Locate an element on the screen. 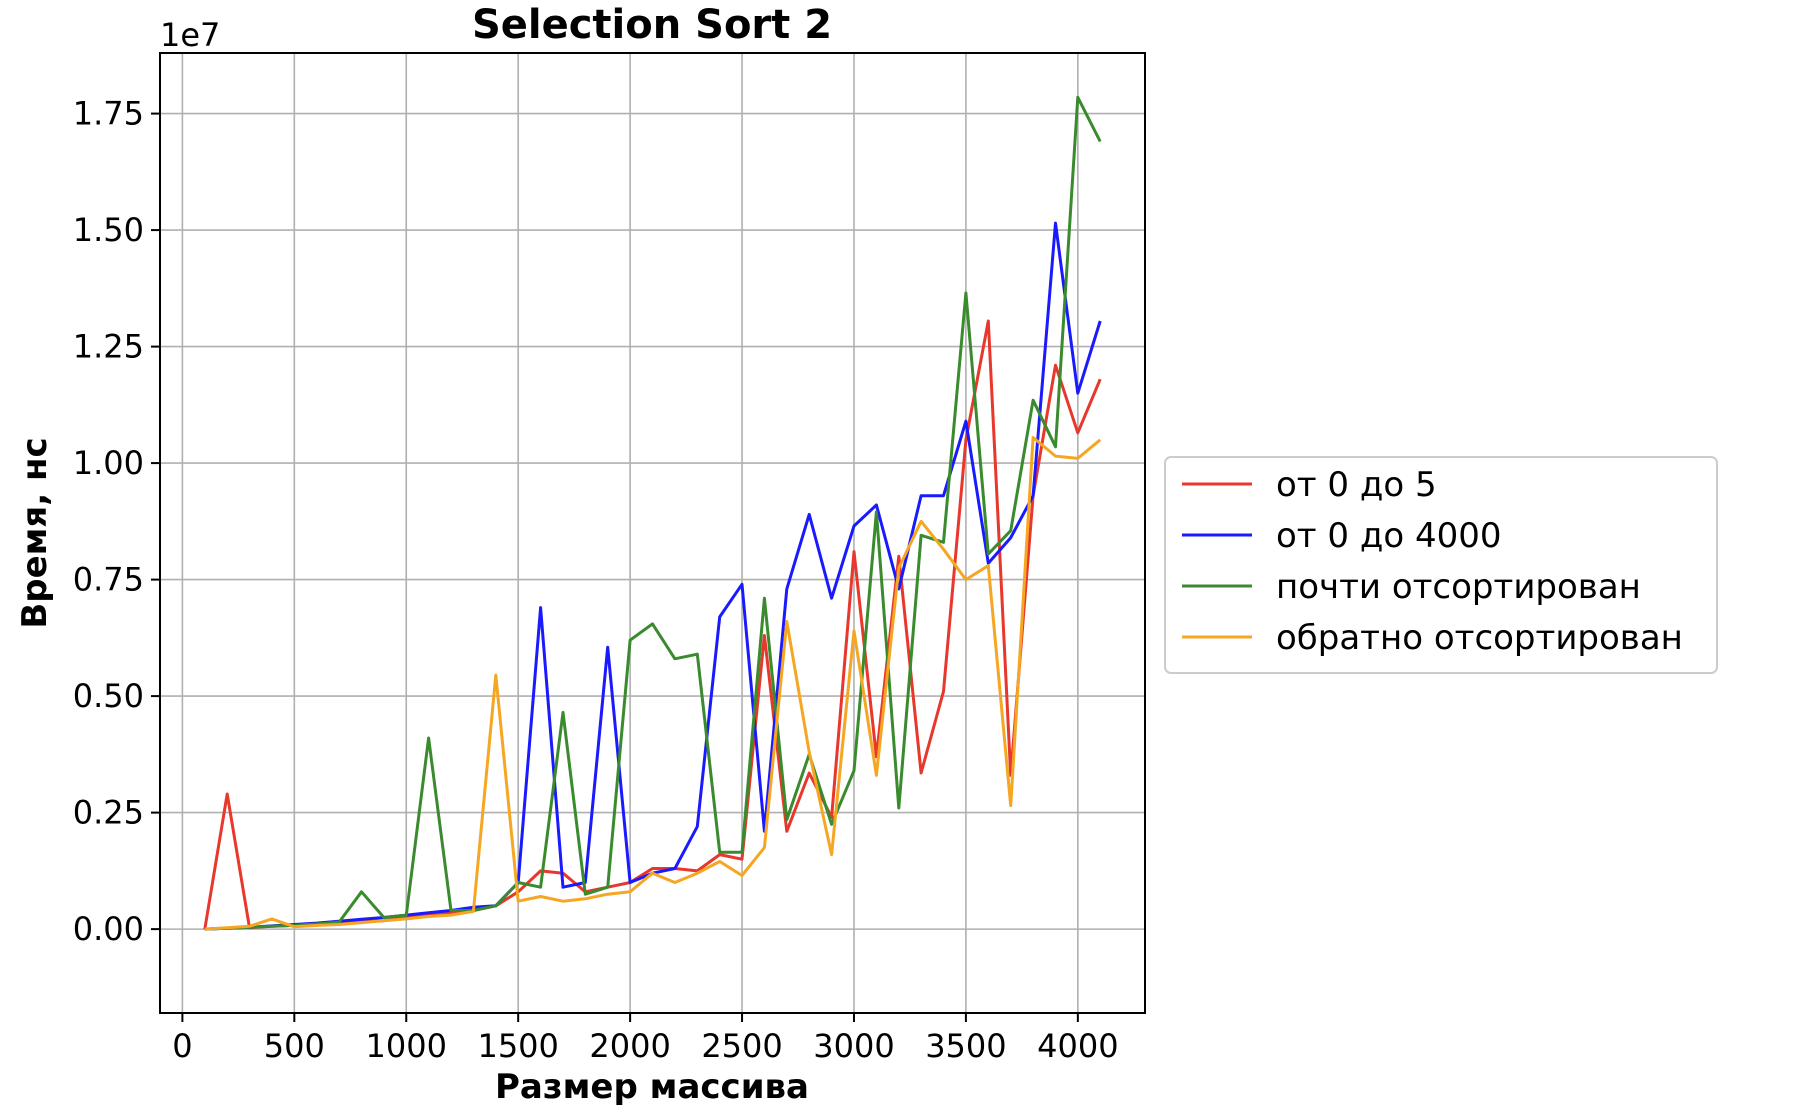 This screenshot has width=1818, height=1116. x-tick-label: 3000 is located at coordinates (853, 1046).